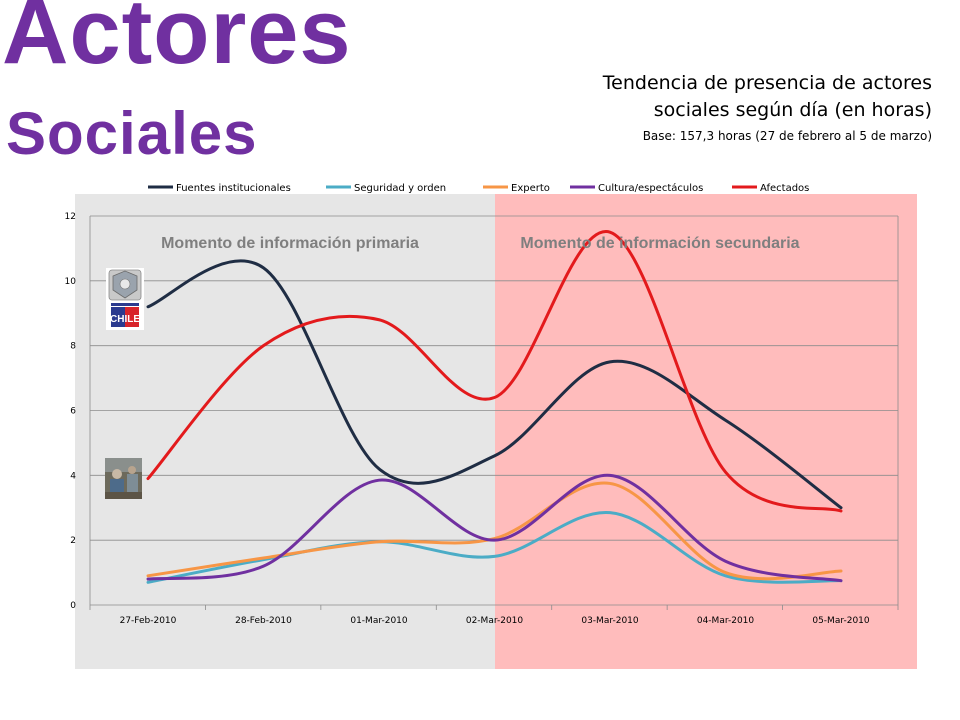  Describe the element at coordinates (494, 547) in the screenshot. I see `series-line-seguridad-y-orden` at that location.